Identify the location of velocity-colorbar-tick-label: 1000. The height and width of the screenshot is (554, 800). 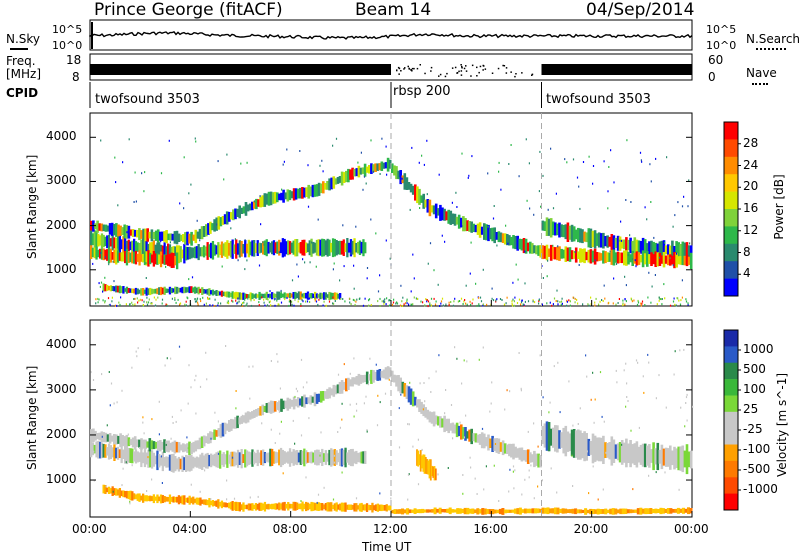
(758, 349).